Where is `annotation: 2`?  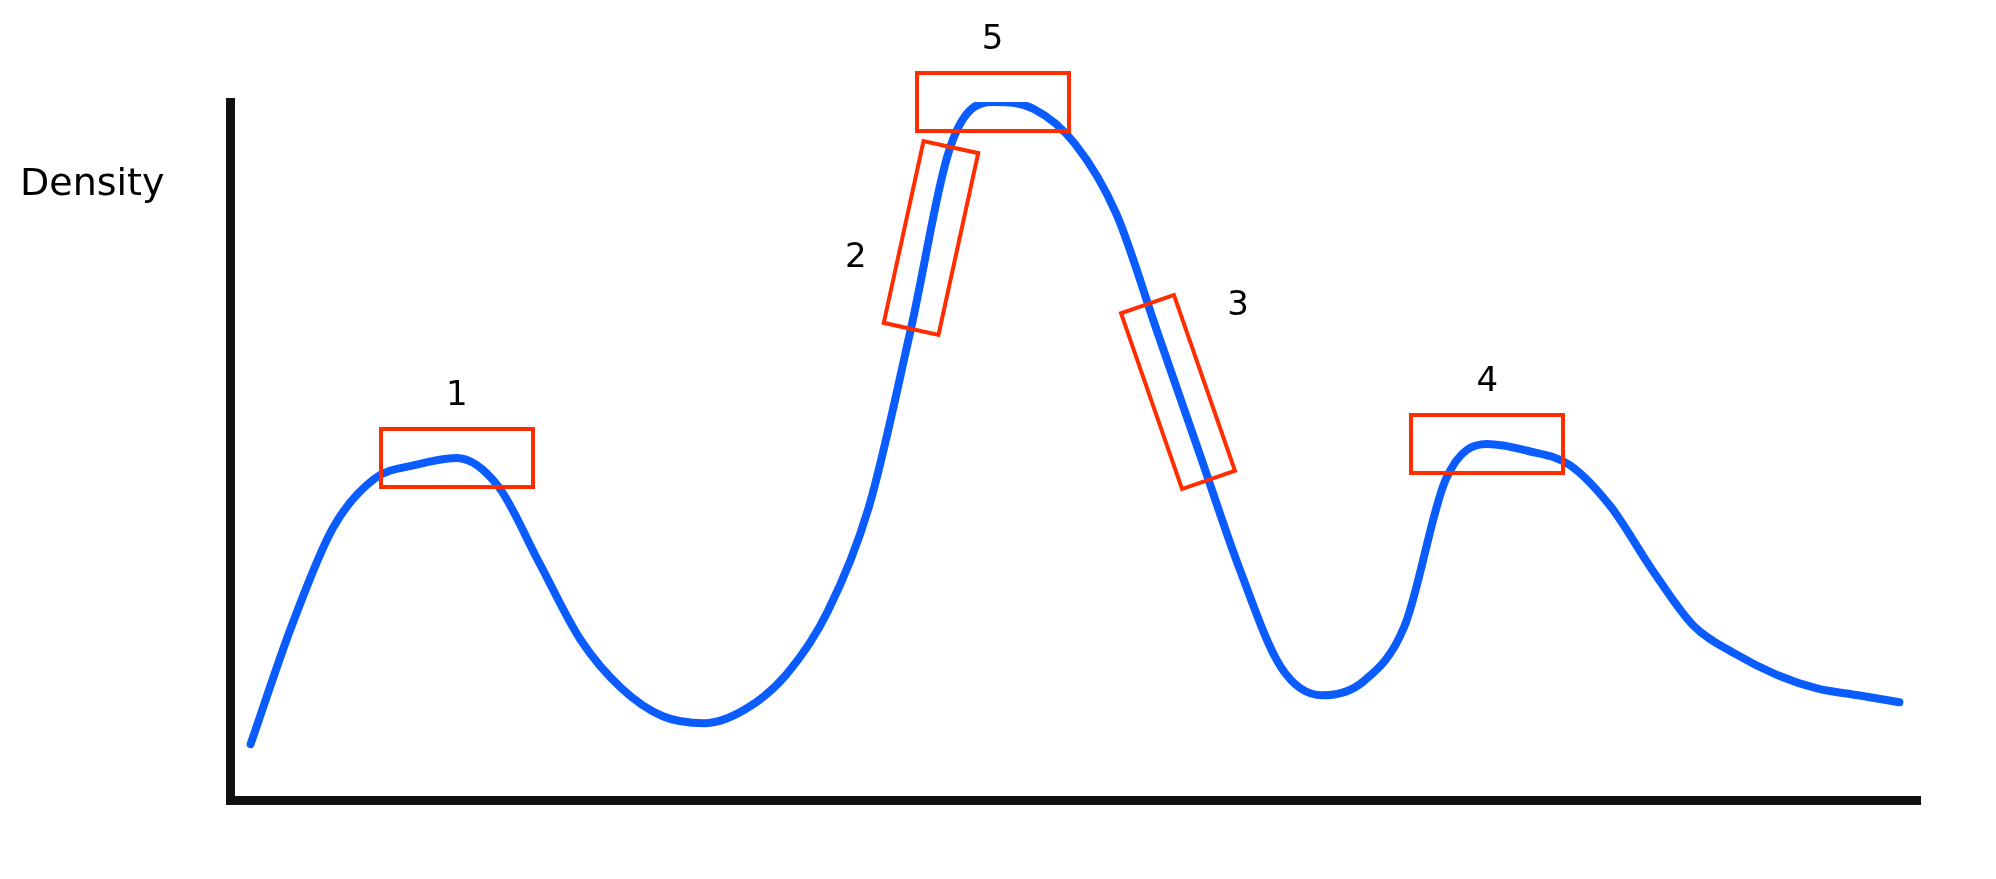
annotation: 2 is located at coordinates (855, 254).